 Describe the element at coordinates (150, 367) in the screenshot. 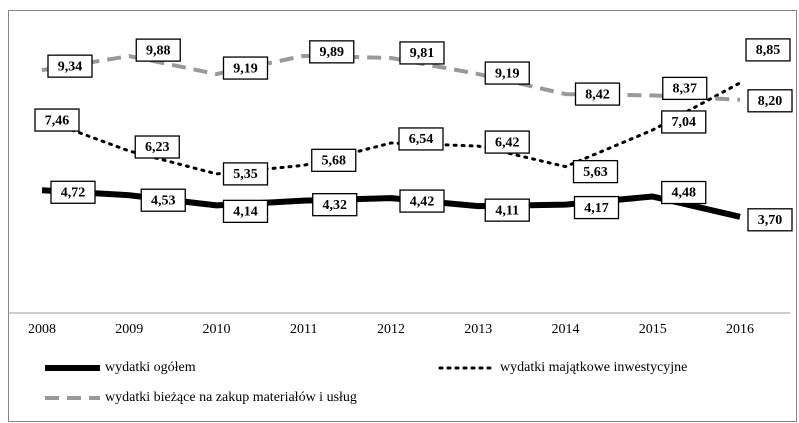

I see `legend-label: wydatki ogółem` at that location.